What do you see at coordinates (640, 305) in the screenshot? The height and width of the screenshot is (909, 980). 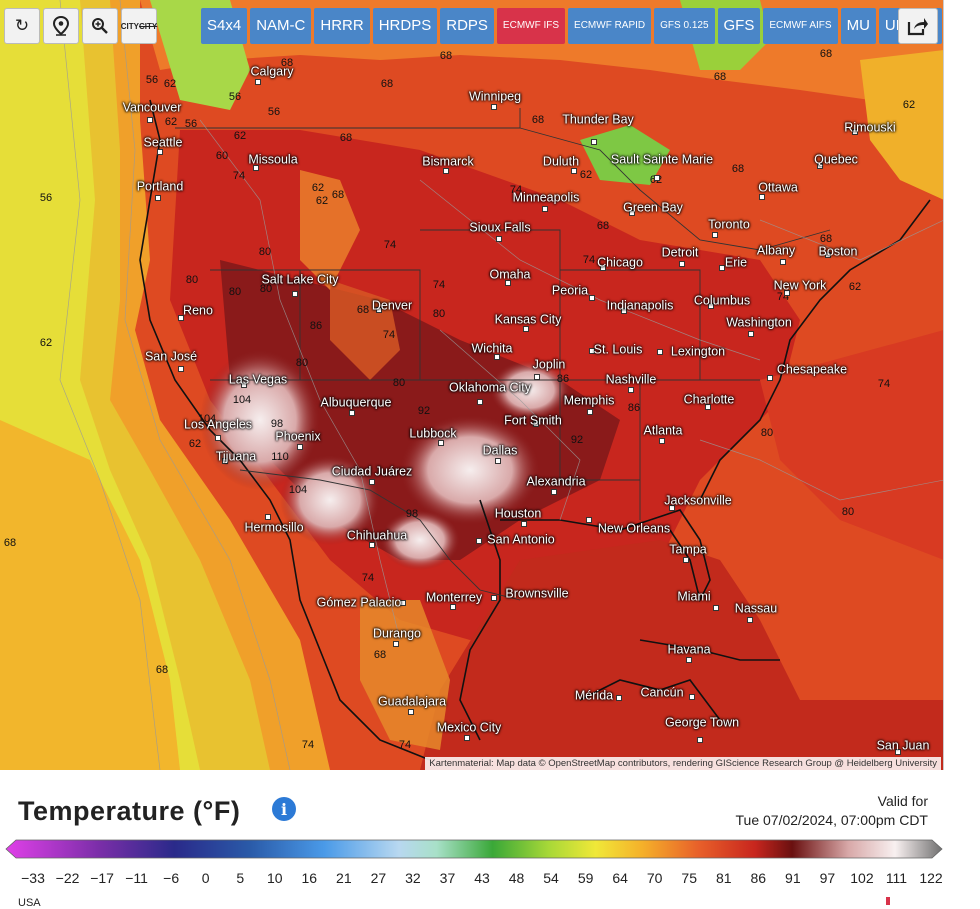 I see `city-label: Indianapolis` at bounding box center [640, 305].